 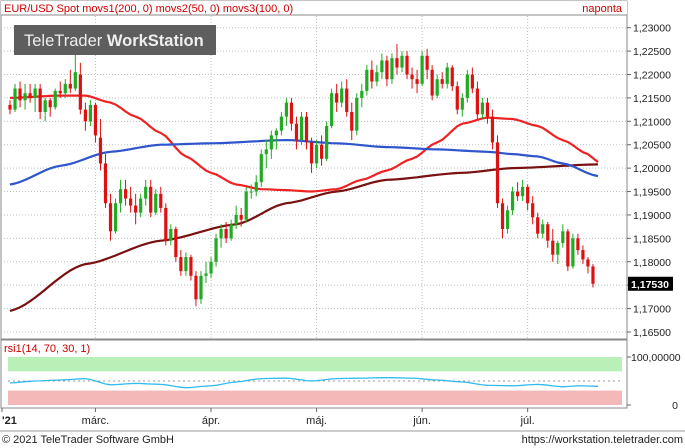 I want to click on price-tick-label: 1,22500, so click(x=652, y=52).